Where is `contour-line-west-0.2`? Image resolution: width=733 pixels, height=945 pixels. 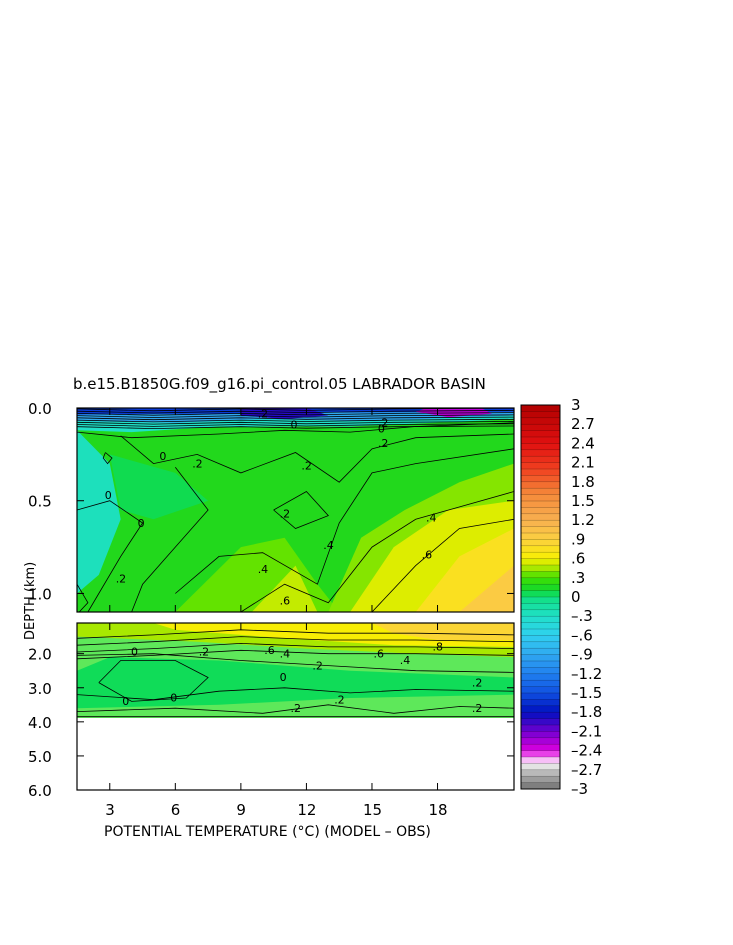 contour-line-west-0.2 is located at coordinates (170, 539).